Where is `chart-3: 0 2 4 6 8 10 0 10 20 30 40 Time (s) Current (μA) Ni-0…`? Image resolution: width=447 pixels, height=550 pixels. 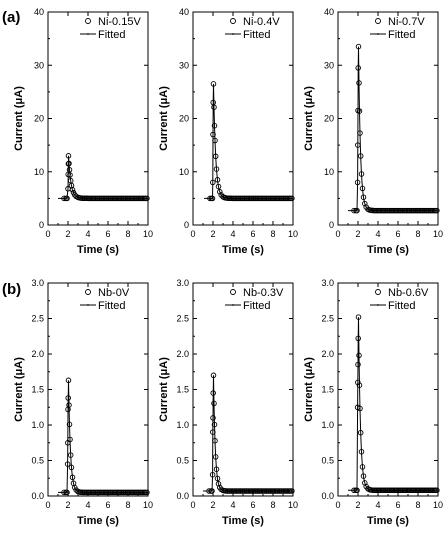 chart-3: 0 2 4 6 8 10 0 10 20 30 40 Time (s) Current (μA) Ni-0… is located at coordinates (373, 131).